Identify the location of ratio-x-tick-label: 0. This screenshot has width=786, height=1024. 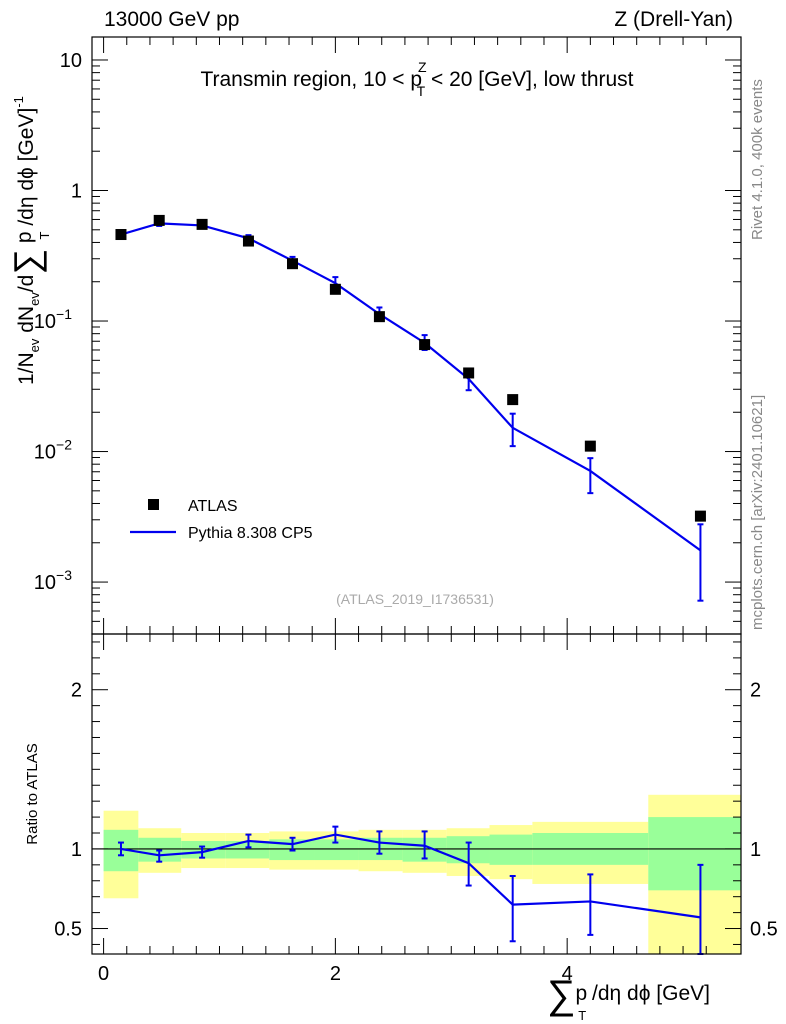
(103, 974).